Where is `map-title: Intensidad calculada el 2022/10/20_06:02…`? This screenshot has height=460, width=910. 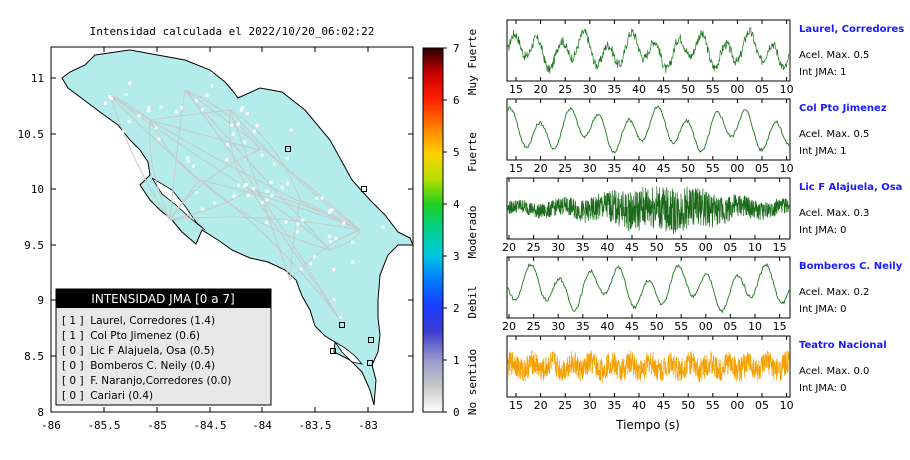
map-title: Intensidad calculada el 2022/10/20_06:02… is located at coordinates (232, 31).